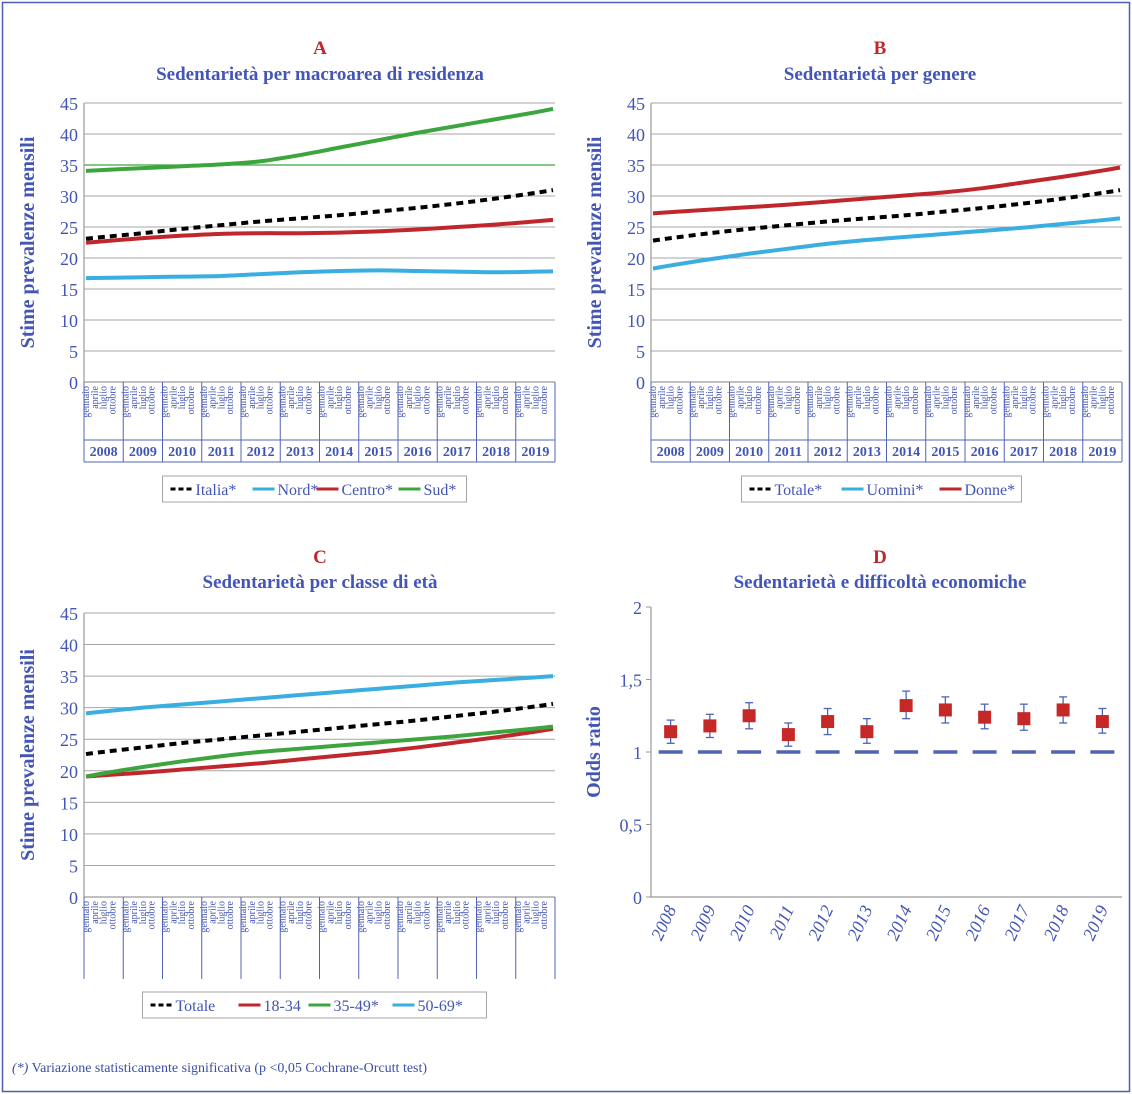 The width and height of the screenshot is (1132, 1094). I want to click on y-tick-label: 0, so click(640, 383).